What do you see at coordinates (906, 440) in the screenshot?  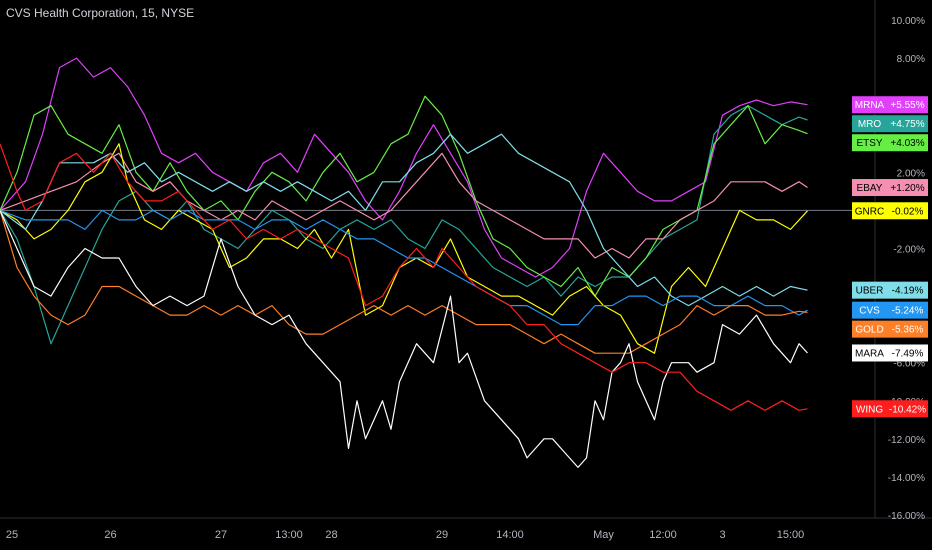 I see `y-tick-label: -12.00%` at bounding box center [906, 440].